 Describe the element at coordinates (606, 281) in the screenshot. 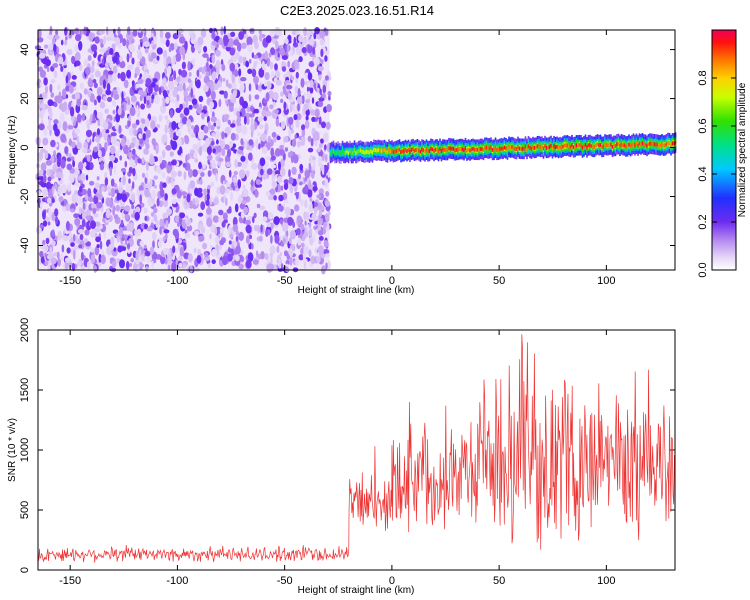

I see `spectrogram-x-tick-label: 100` at that location.